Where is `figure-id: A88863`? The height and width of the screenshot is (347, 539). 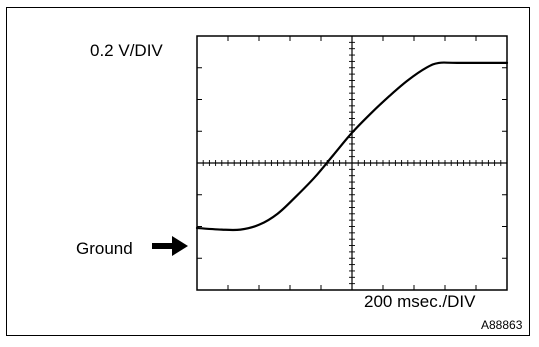 figure-id: A88863 is located at coordinates (502, 325).